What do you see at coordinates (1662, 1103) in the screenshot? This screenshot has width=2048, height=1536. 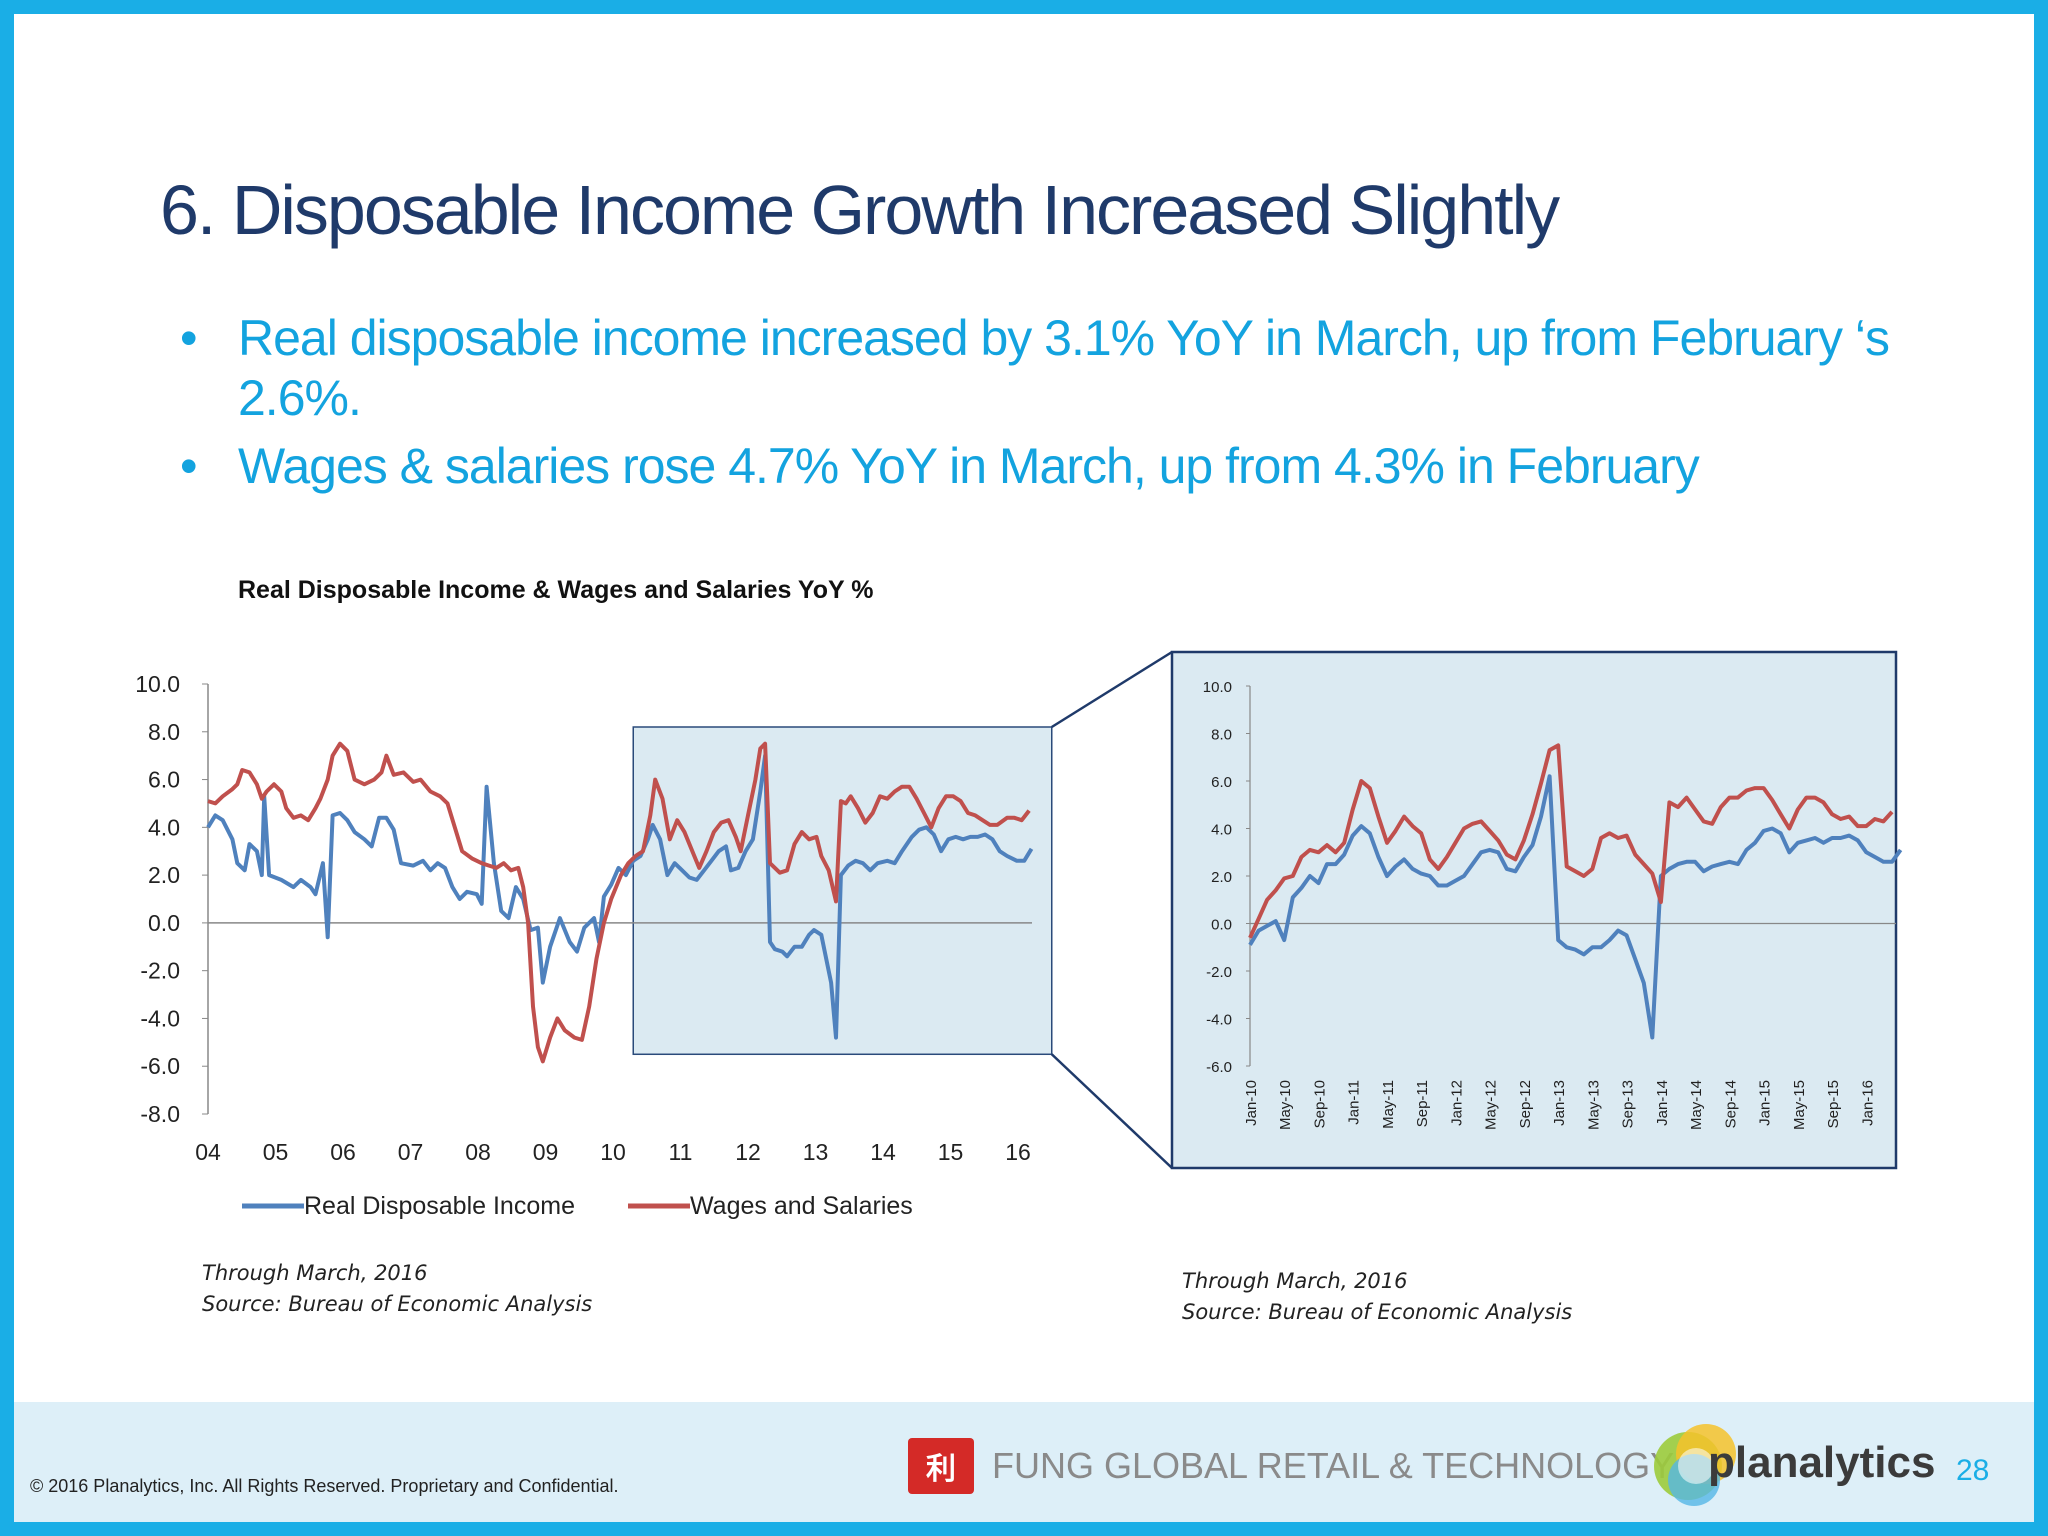 I see `right-x-tick-label: Jan-14` at bounding box center [1662, 1103].